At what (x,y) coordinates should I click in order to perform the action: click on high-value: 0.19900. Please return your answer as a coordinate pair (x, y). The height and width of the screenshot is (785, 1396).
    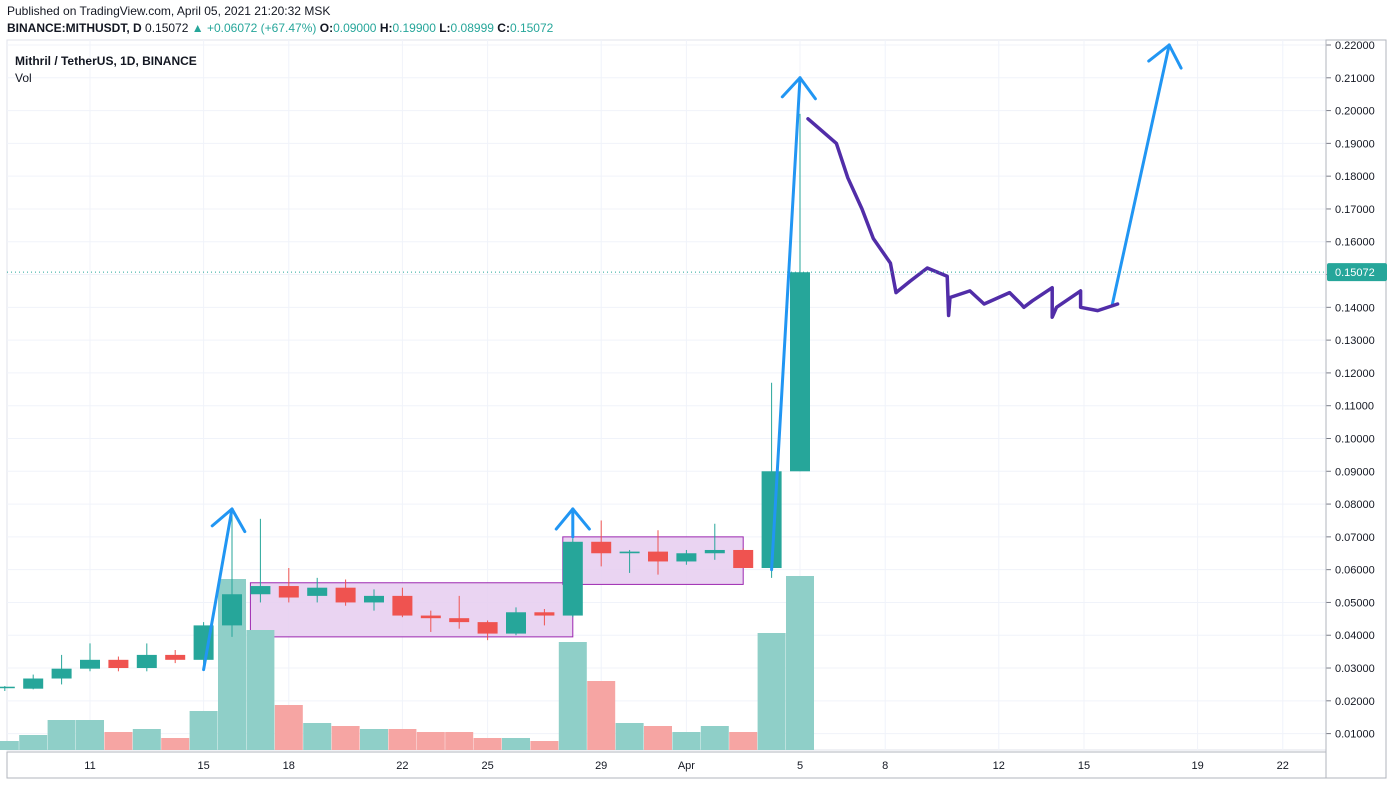
    Looking at the image, I should click on (414, 28).